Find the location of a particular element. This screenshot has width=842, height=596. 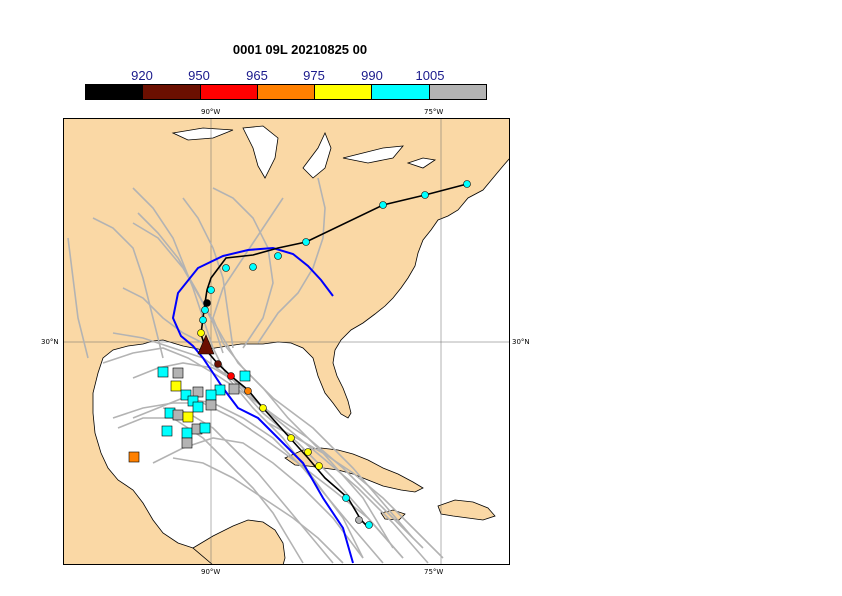

colorbar-label-990: 990 is located at coordinates (372, 75).